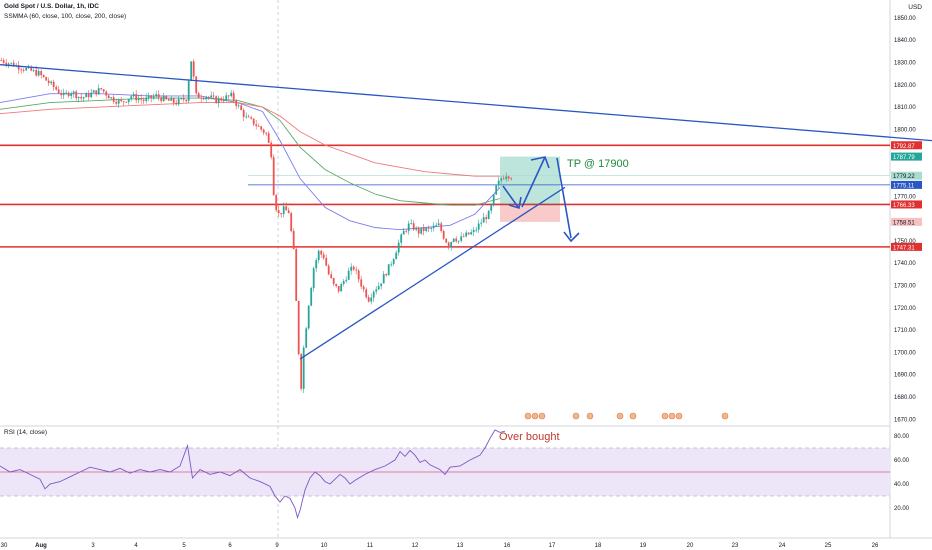 This screenshot has width=932, height=550. Describe the element at coordinates (51, 6) in the screenshot. I see `symbol-title: Gold Spot / U.S. Dollar, 1h, IDC` at that location.